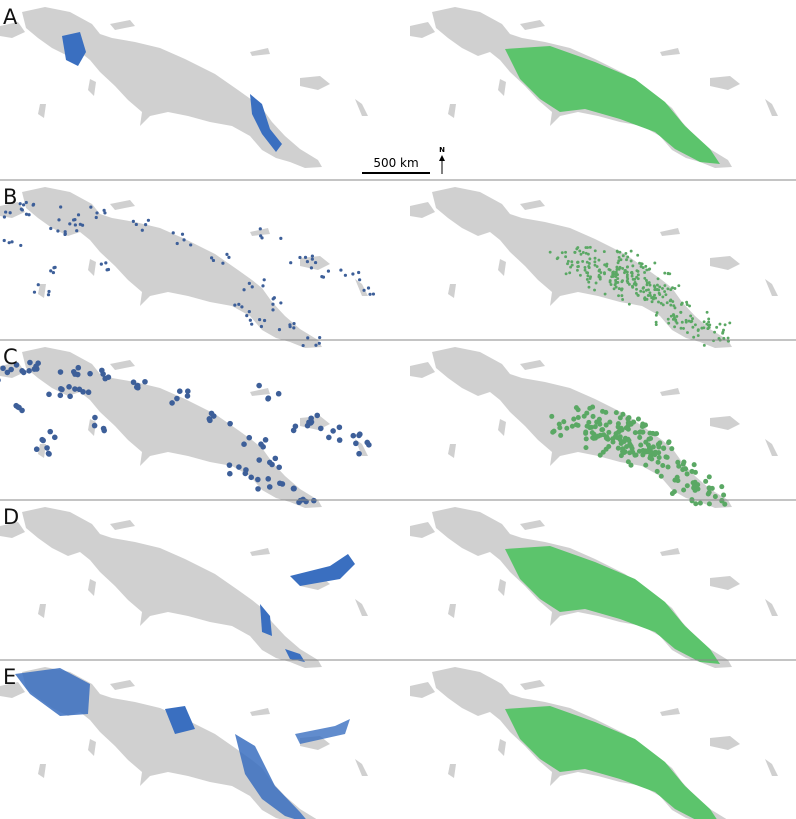  I want to click on panel-label: E, so click(9, 677).